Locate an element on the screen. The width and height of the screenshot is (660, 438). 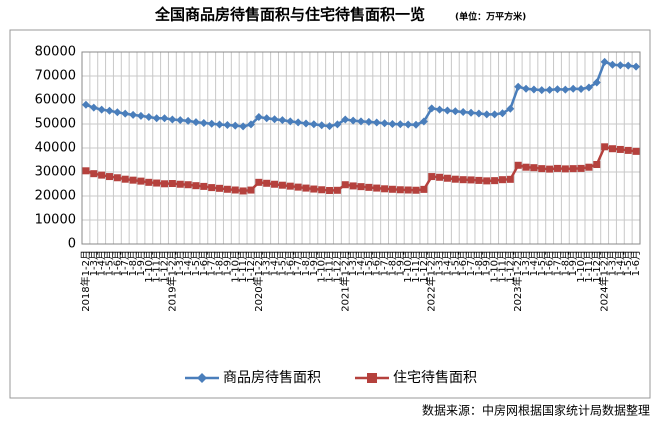
x-tick-label: 2019年1-2月 is located at coordinates (171, 281).